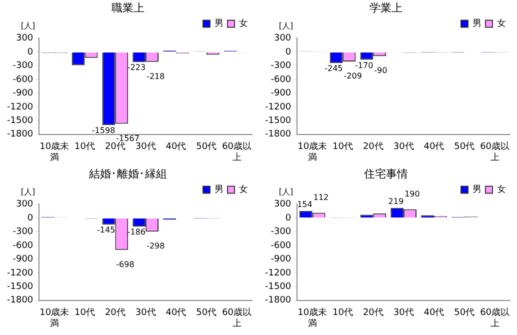 This screenshot has width=517, height=335. Describe the element at coordinates (333, 69) in the screenshot. I see `data-label: -245` at that location.